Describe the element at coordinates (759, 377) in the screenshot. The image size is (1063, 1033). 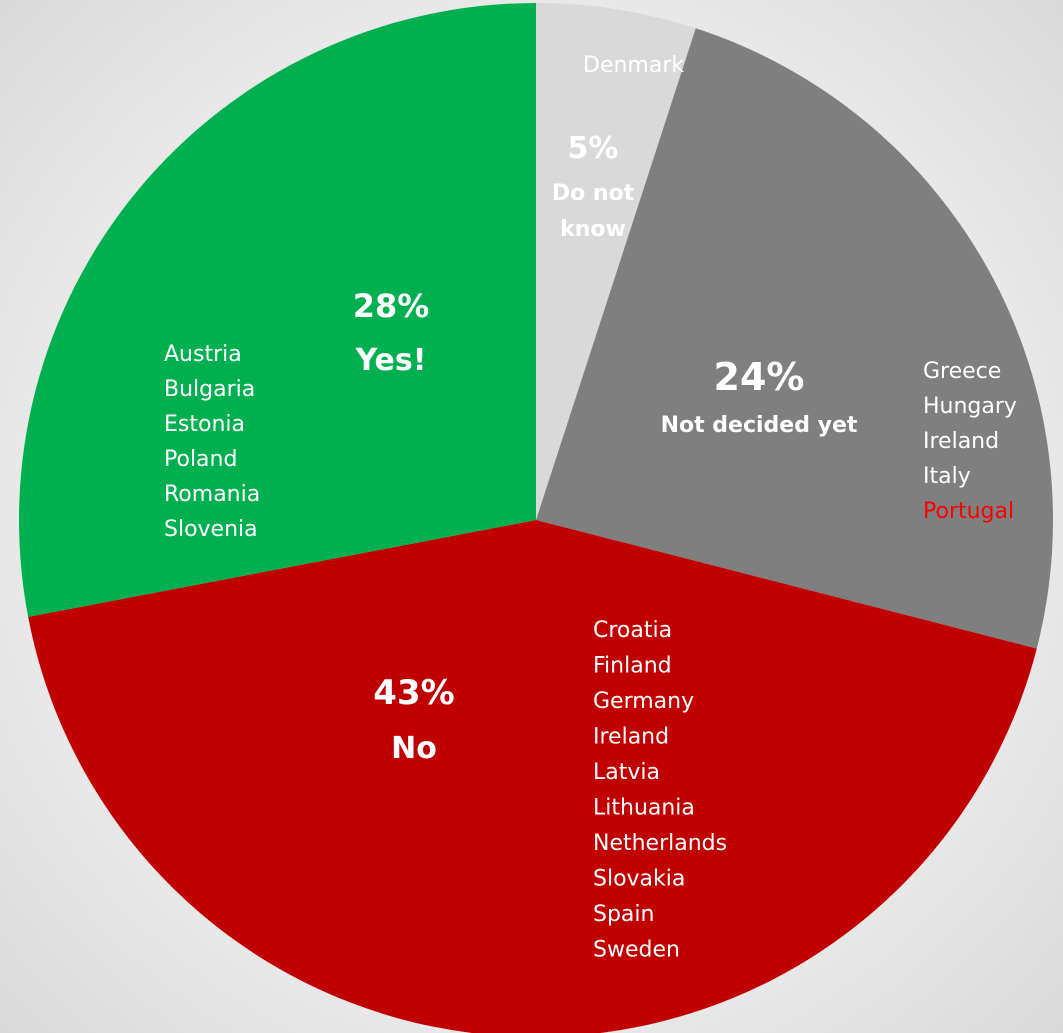
I see `slice-percent-not-decided: 24%` at that location.